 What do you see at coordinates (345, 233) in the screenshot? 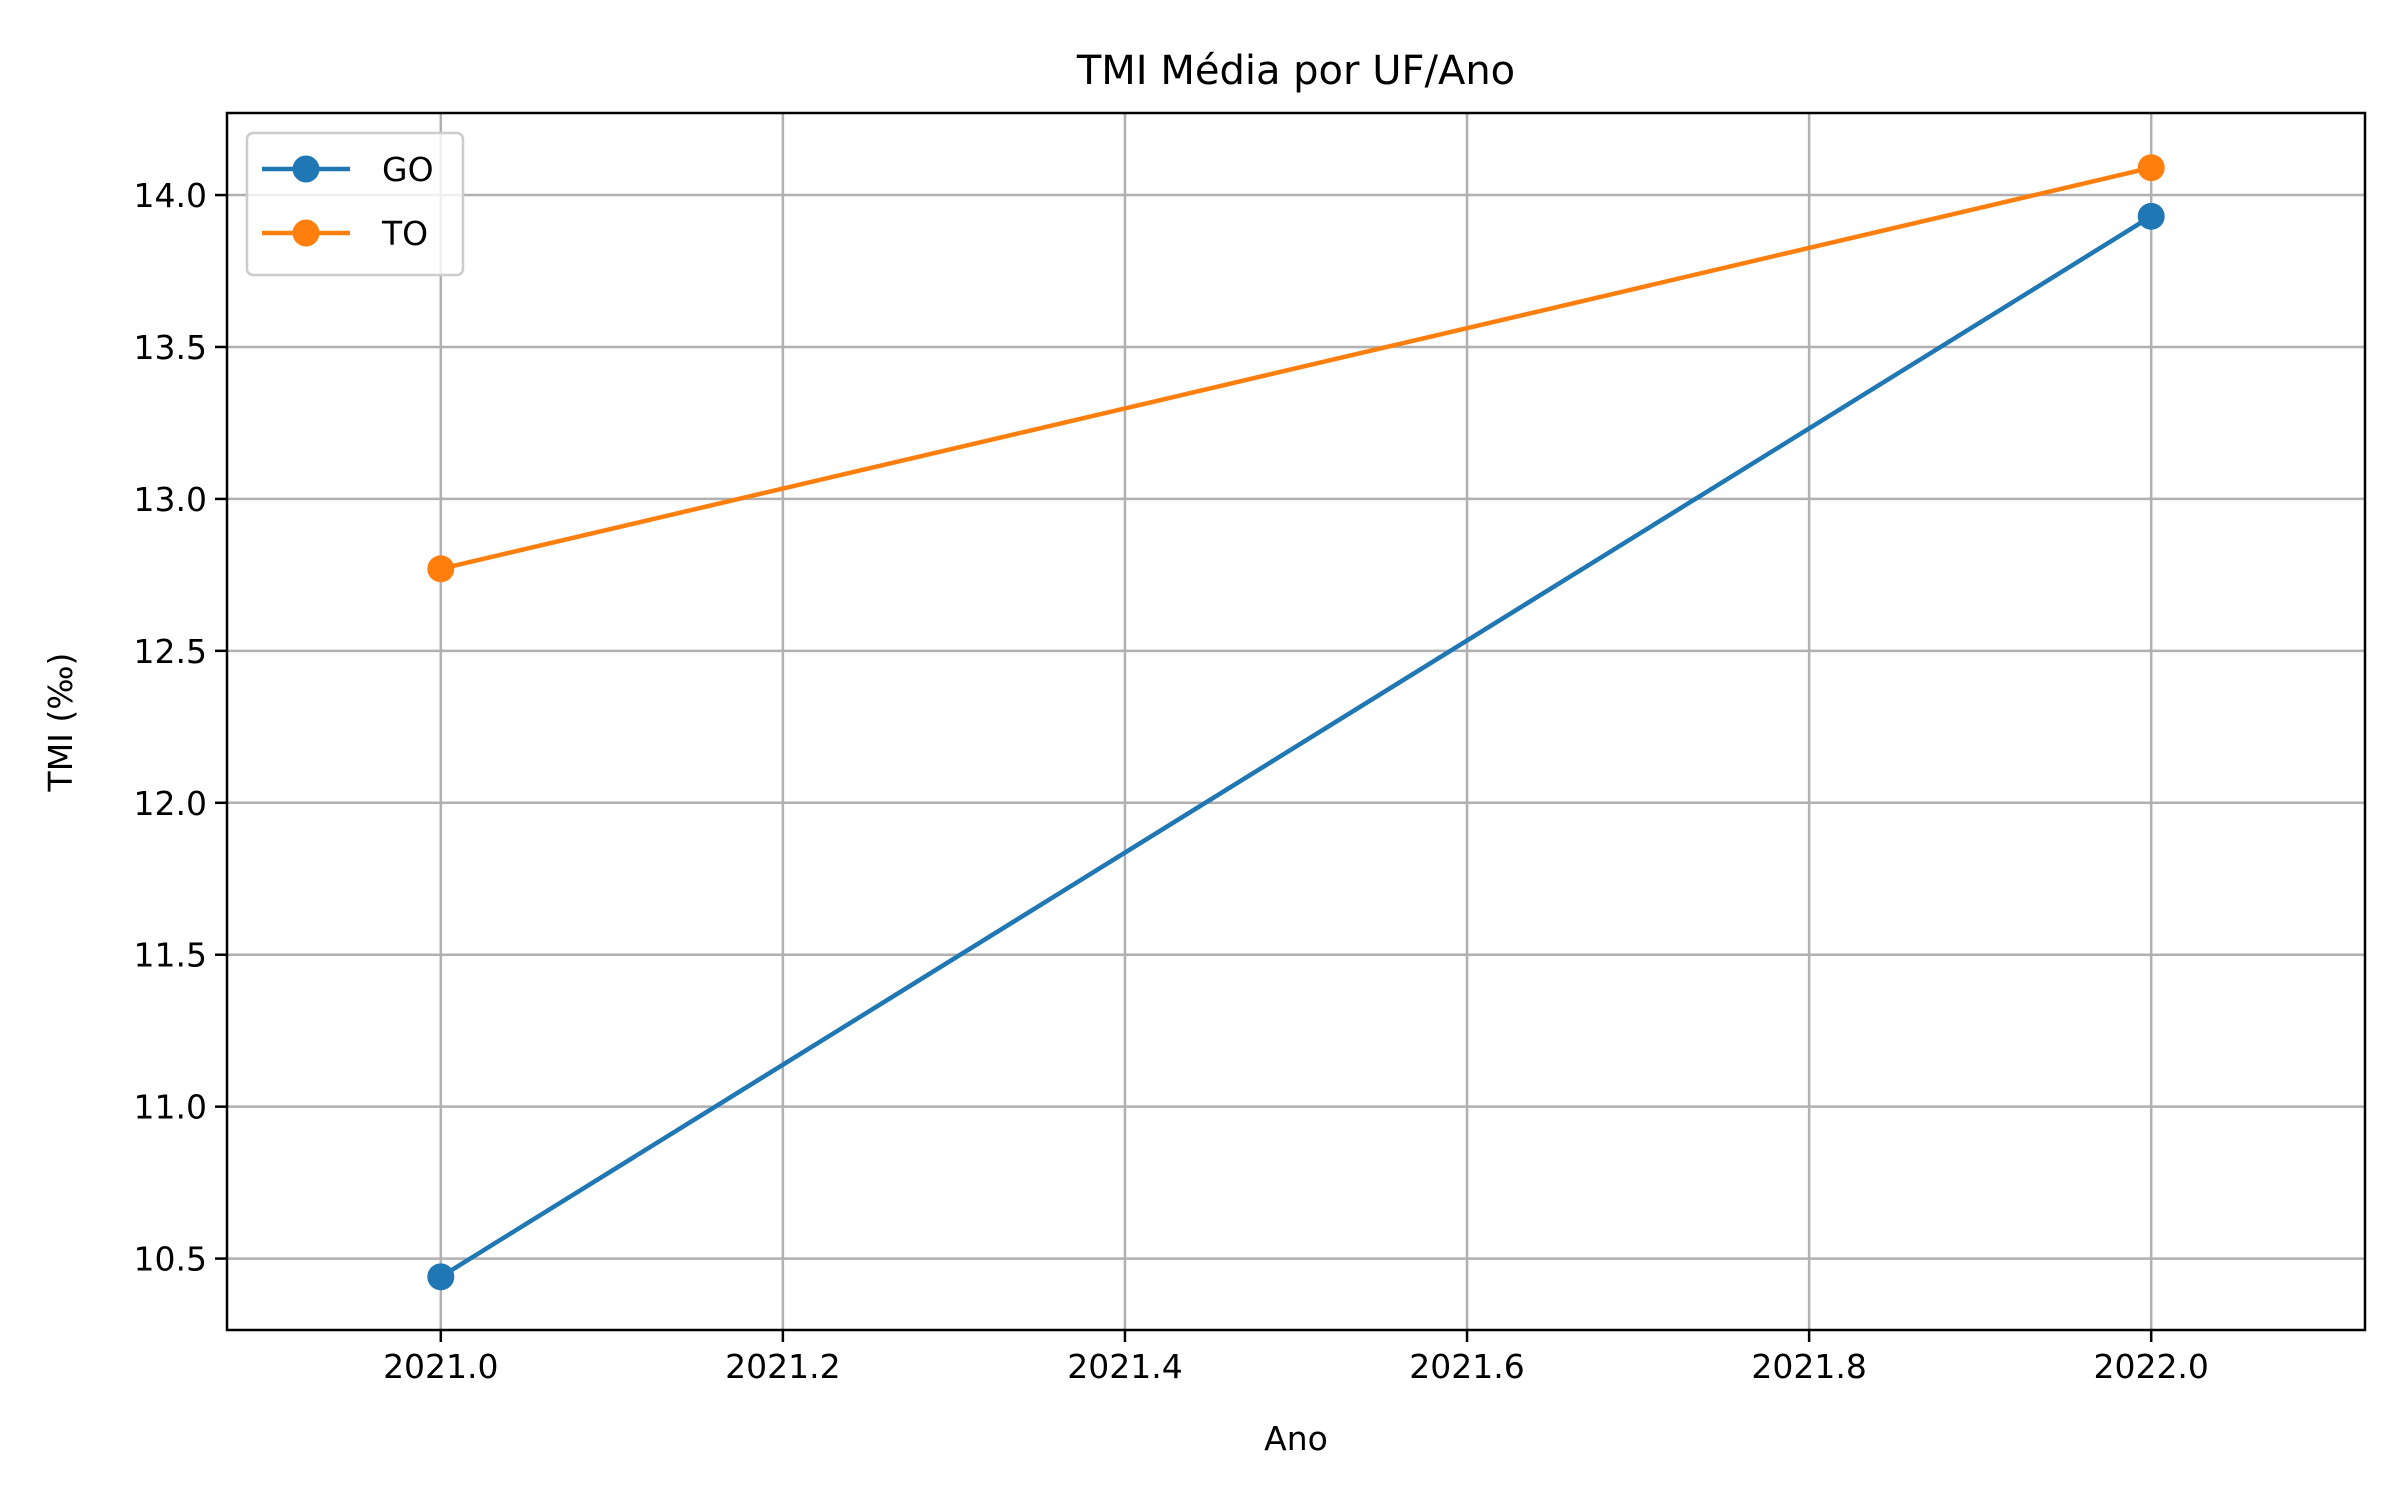
I see `legend-item-to: TO` at bounding box center [345, 233].